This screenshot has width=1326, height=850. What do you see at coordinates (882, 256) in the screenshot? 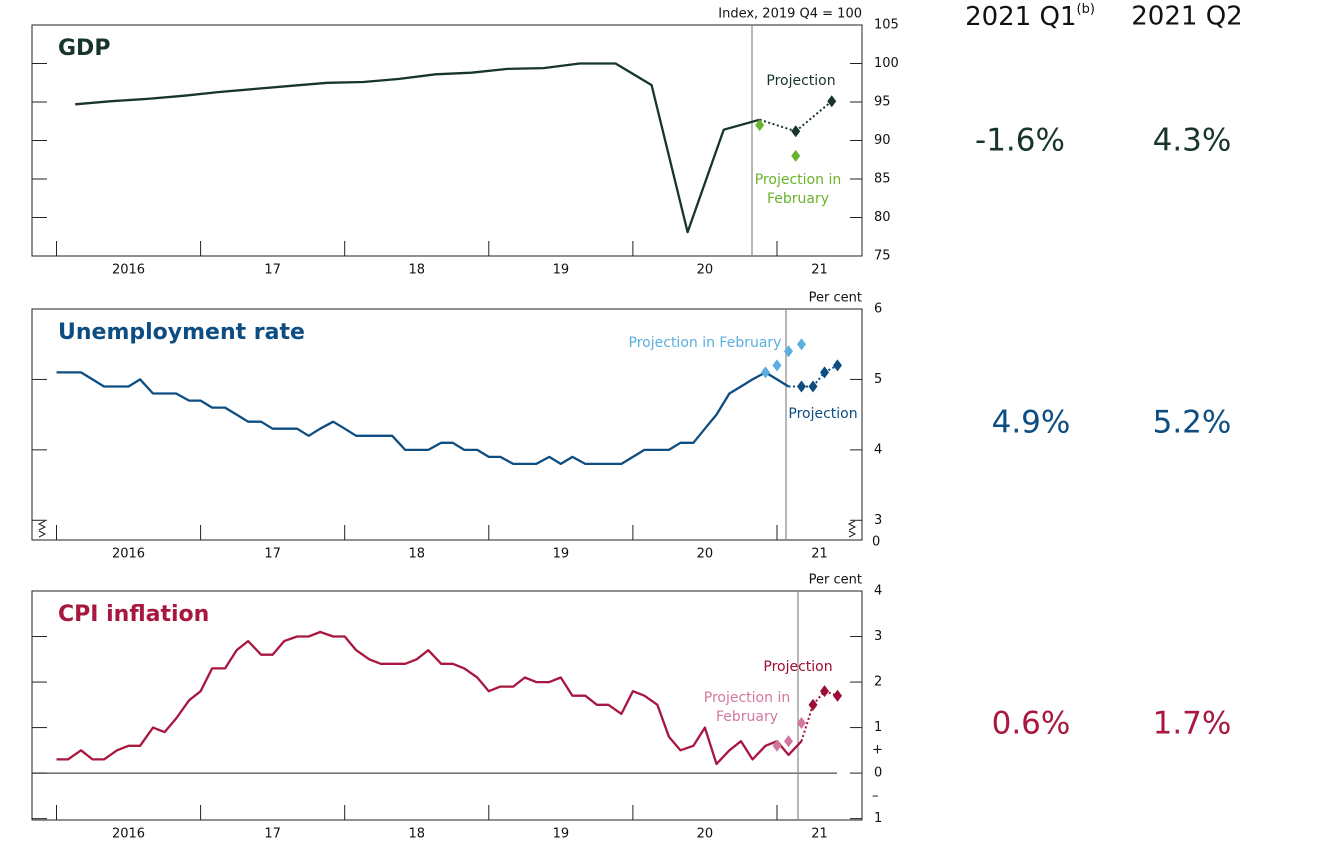
I see `y-tick-label: 75` at bounding box center [882, 256].